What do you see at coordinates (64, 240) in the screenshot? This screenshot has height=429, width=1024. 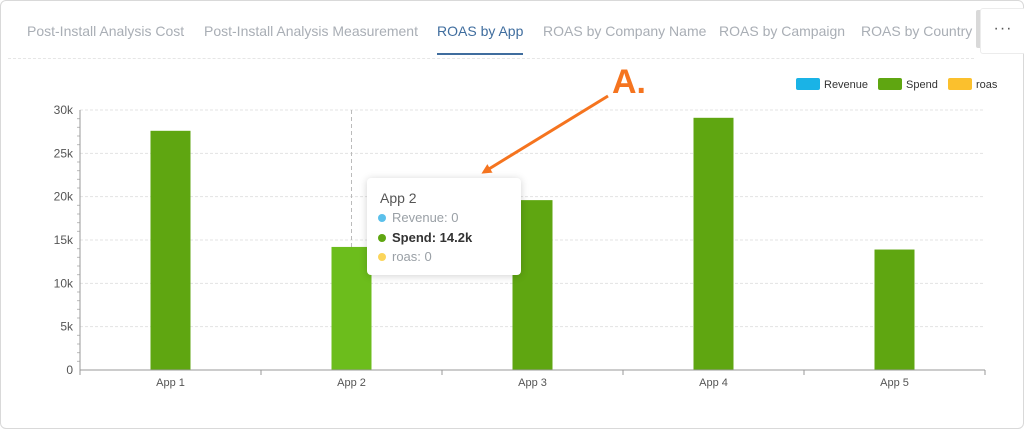 I see `y-tick-label: 15k` at bounding box center [64, 240].